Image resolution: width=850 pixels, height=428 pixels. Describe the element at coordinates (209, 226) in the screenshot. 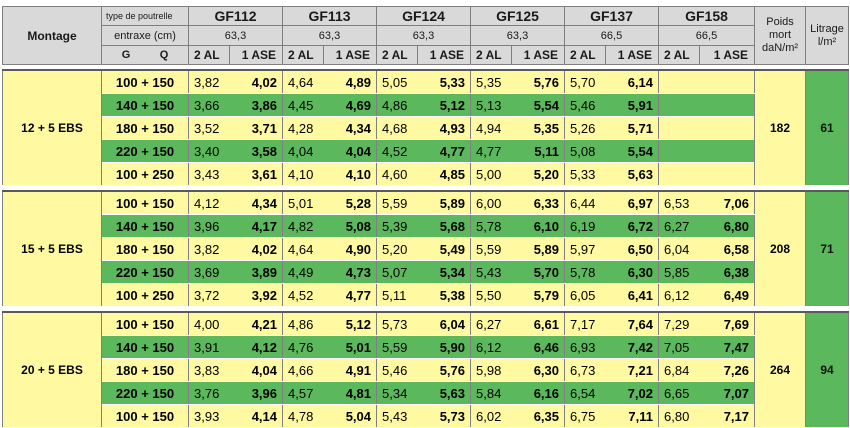

I see `al-value-cell: 3,96` at that location.